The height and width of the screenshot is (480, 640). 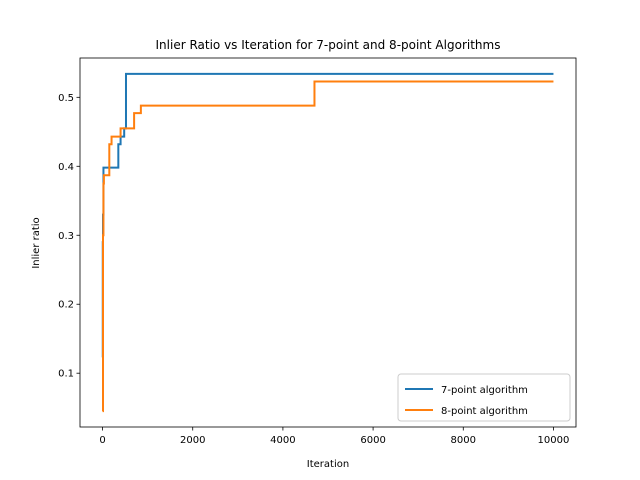 What do you see at coordinates (484, 390) in the screenshot?
I see `legend-label: 7-point algorithm` at bounding box center [484, 390].